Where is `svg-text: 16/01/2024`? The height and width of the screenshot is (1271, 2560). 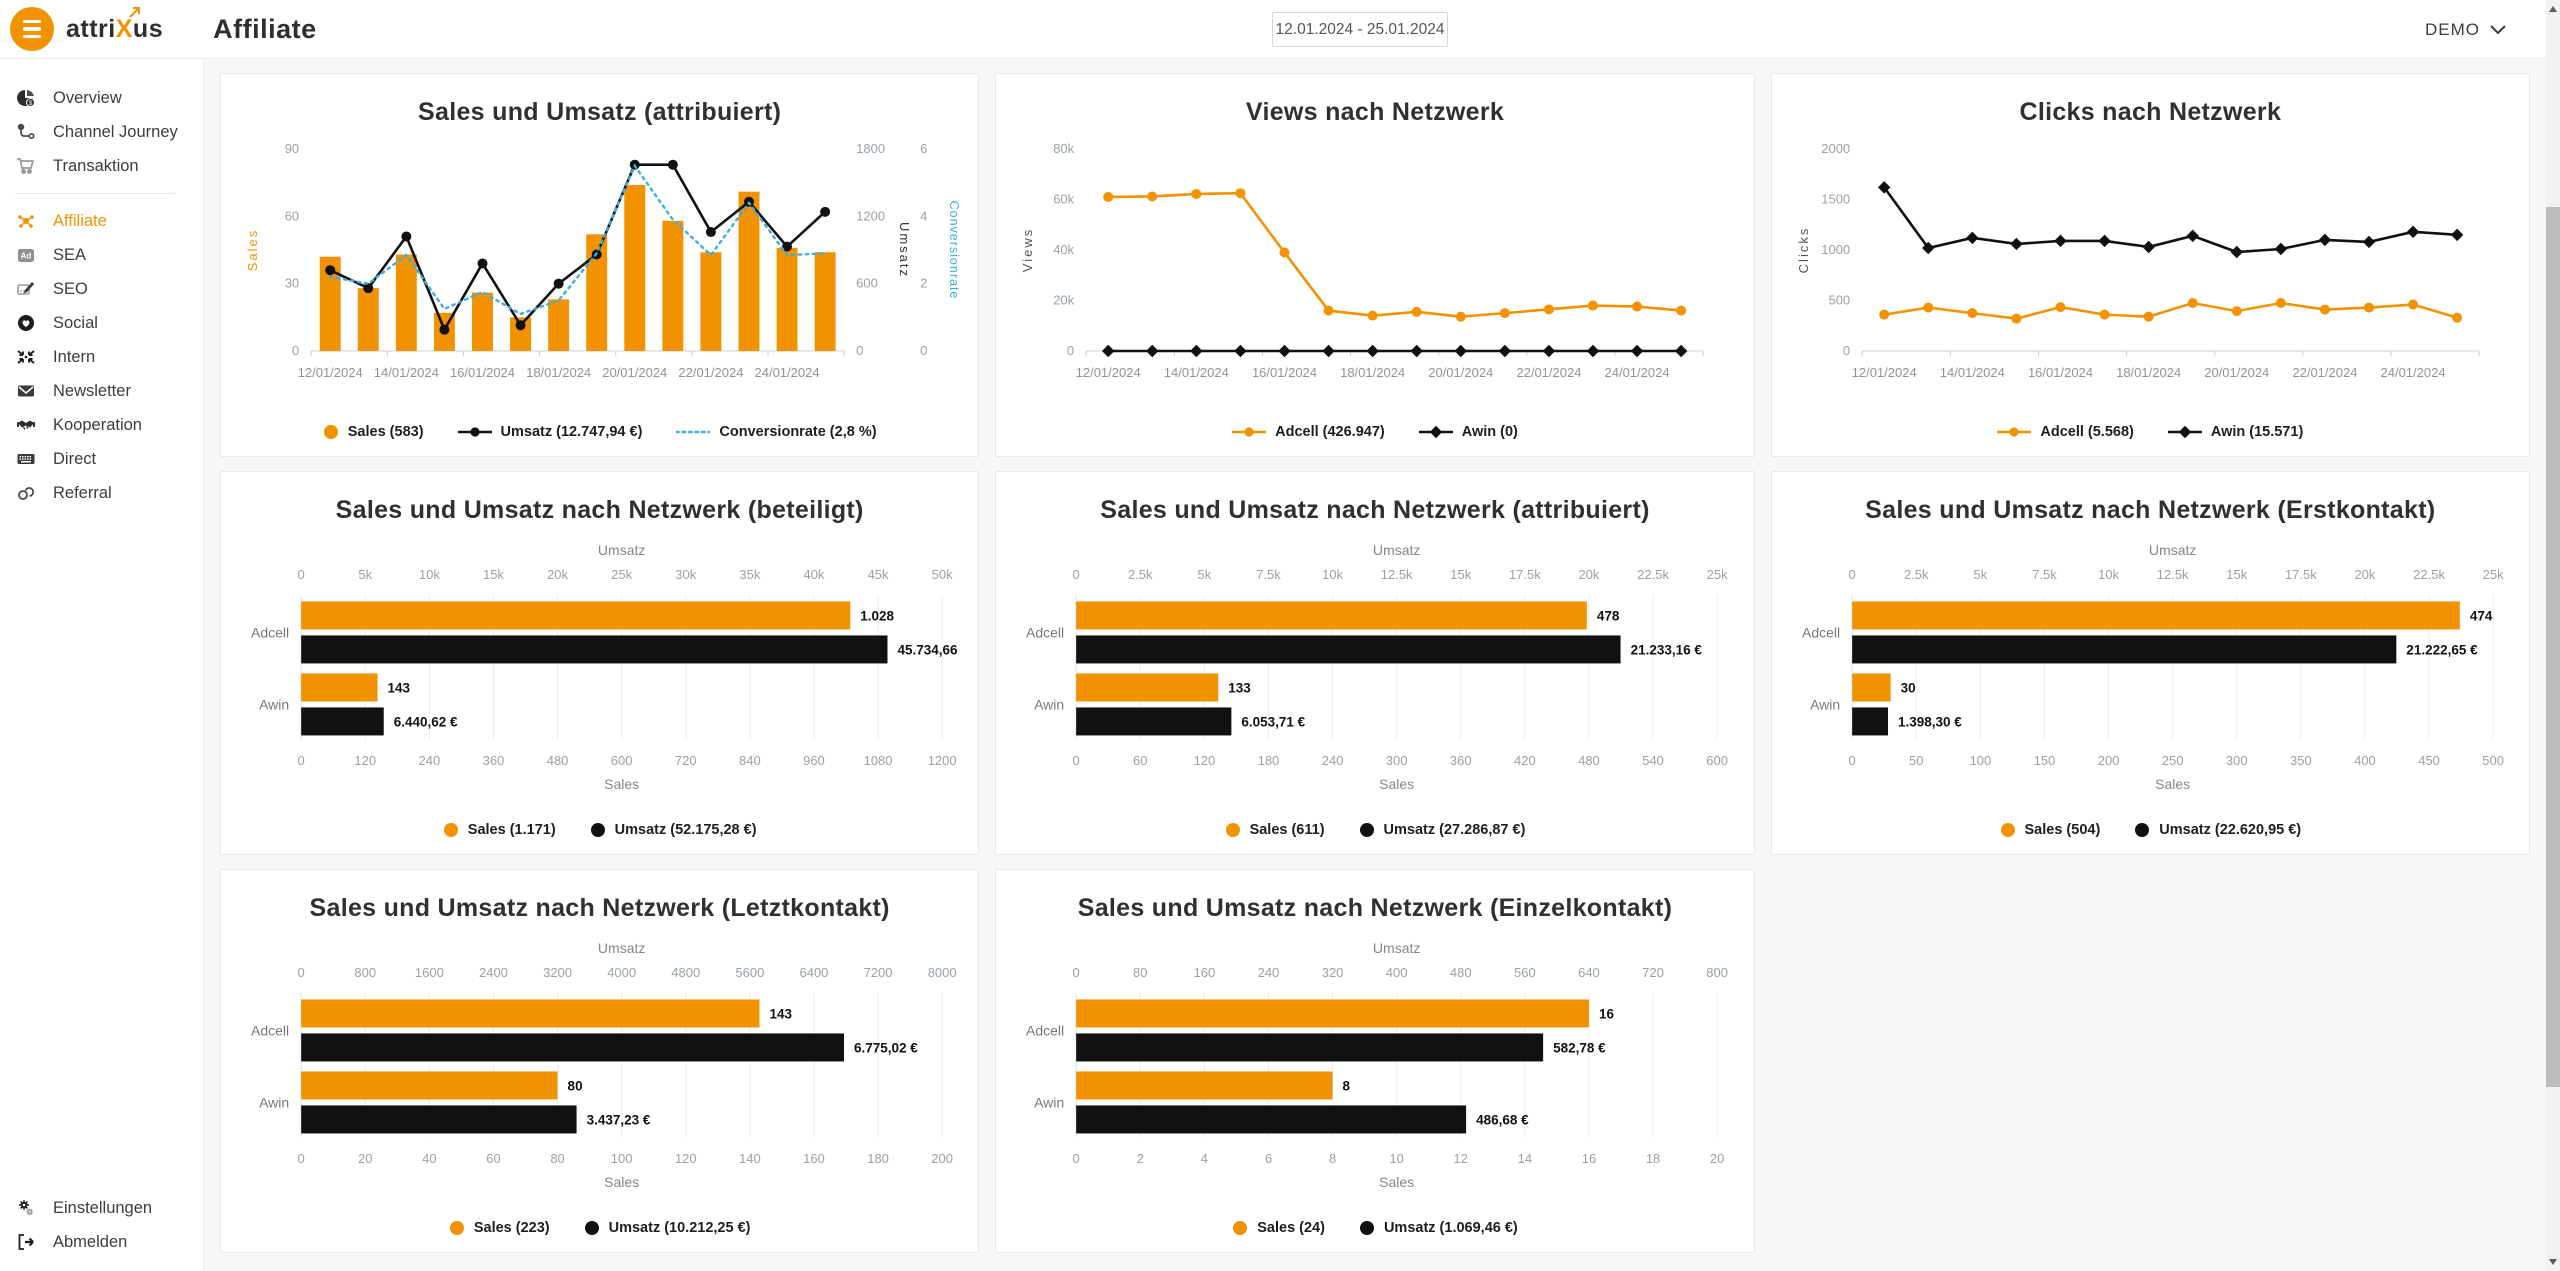 svg-text: 16/01/2024 is located at coordinates (482, 372).